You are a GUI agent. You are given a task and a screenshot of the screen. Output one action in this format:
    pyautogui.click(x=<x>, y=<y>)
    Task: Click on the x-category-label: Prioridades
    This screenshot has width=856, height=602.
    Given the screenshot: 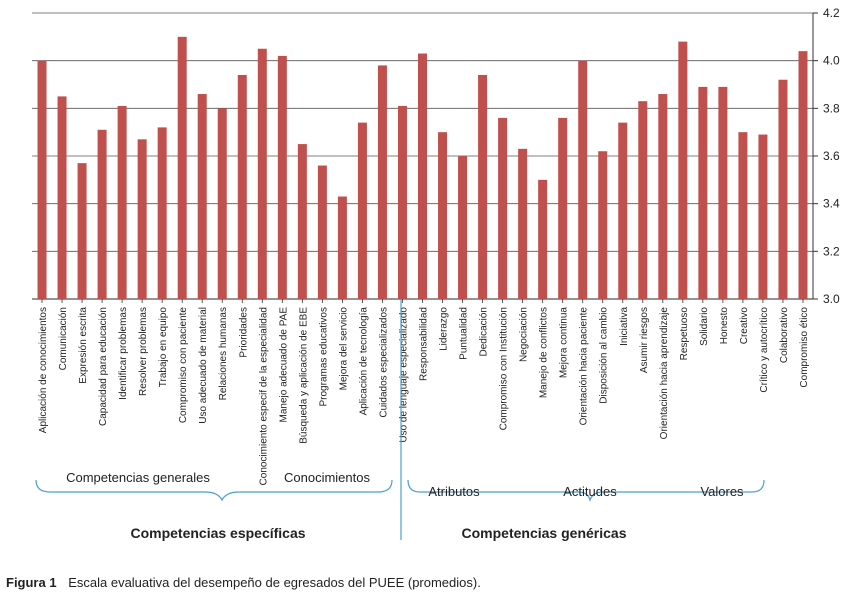 What is the action you would take?
    pyautogui.click(x=243, y=332)
    